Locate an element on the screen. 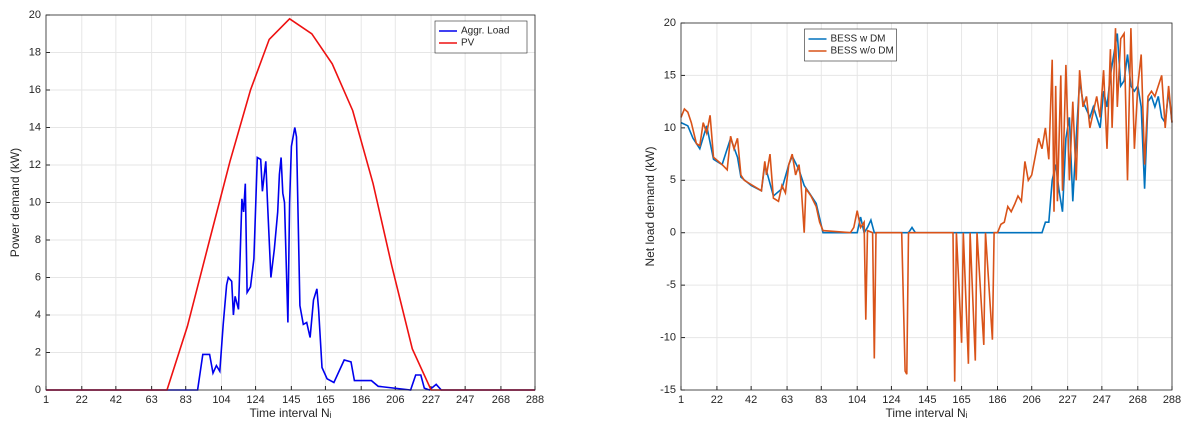  y-axis-label: Net load demand (kW) is located at coordinates (650, 206).